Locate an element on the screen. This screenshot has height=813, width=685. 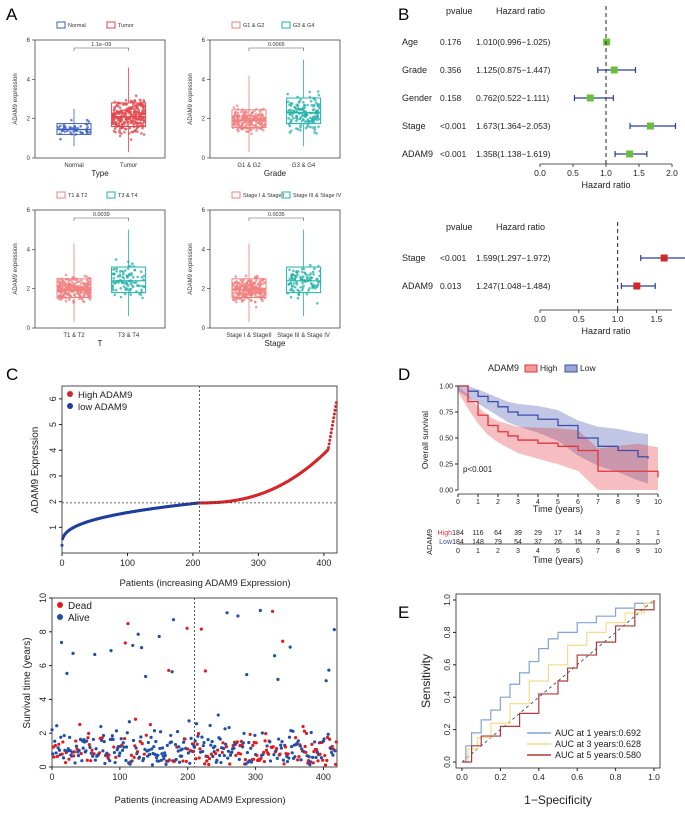
x-tick-label: 9 is located at coordinates (638, 502).